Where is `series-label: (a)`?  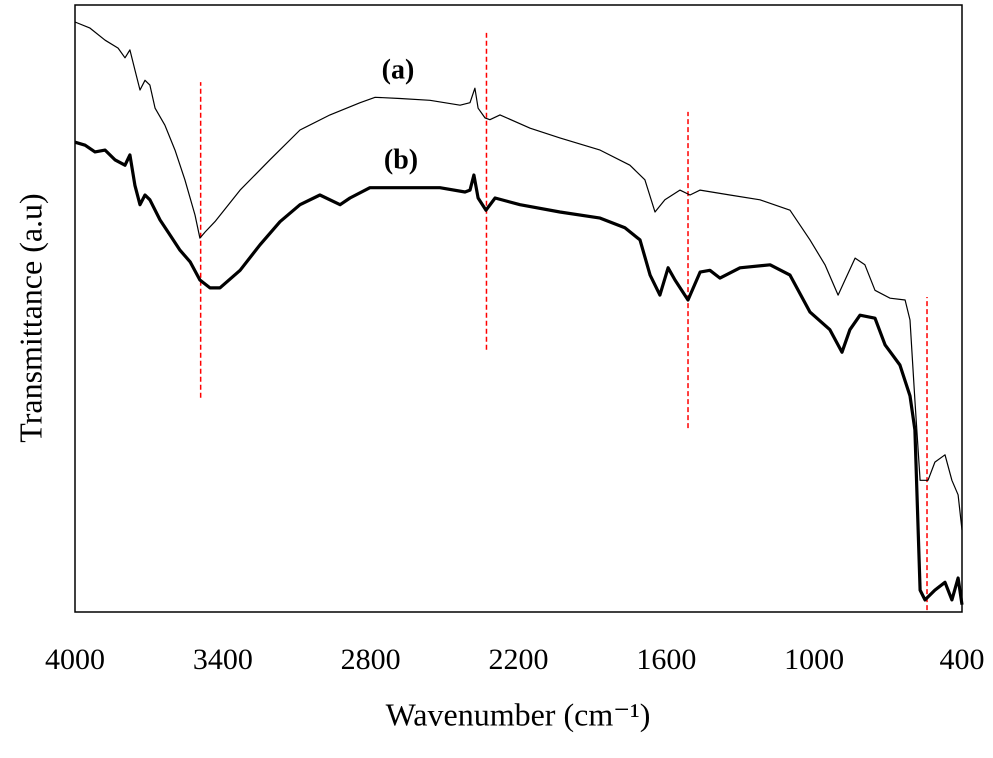 series-label: (a) is located at coordinates (398, 69).